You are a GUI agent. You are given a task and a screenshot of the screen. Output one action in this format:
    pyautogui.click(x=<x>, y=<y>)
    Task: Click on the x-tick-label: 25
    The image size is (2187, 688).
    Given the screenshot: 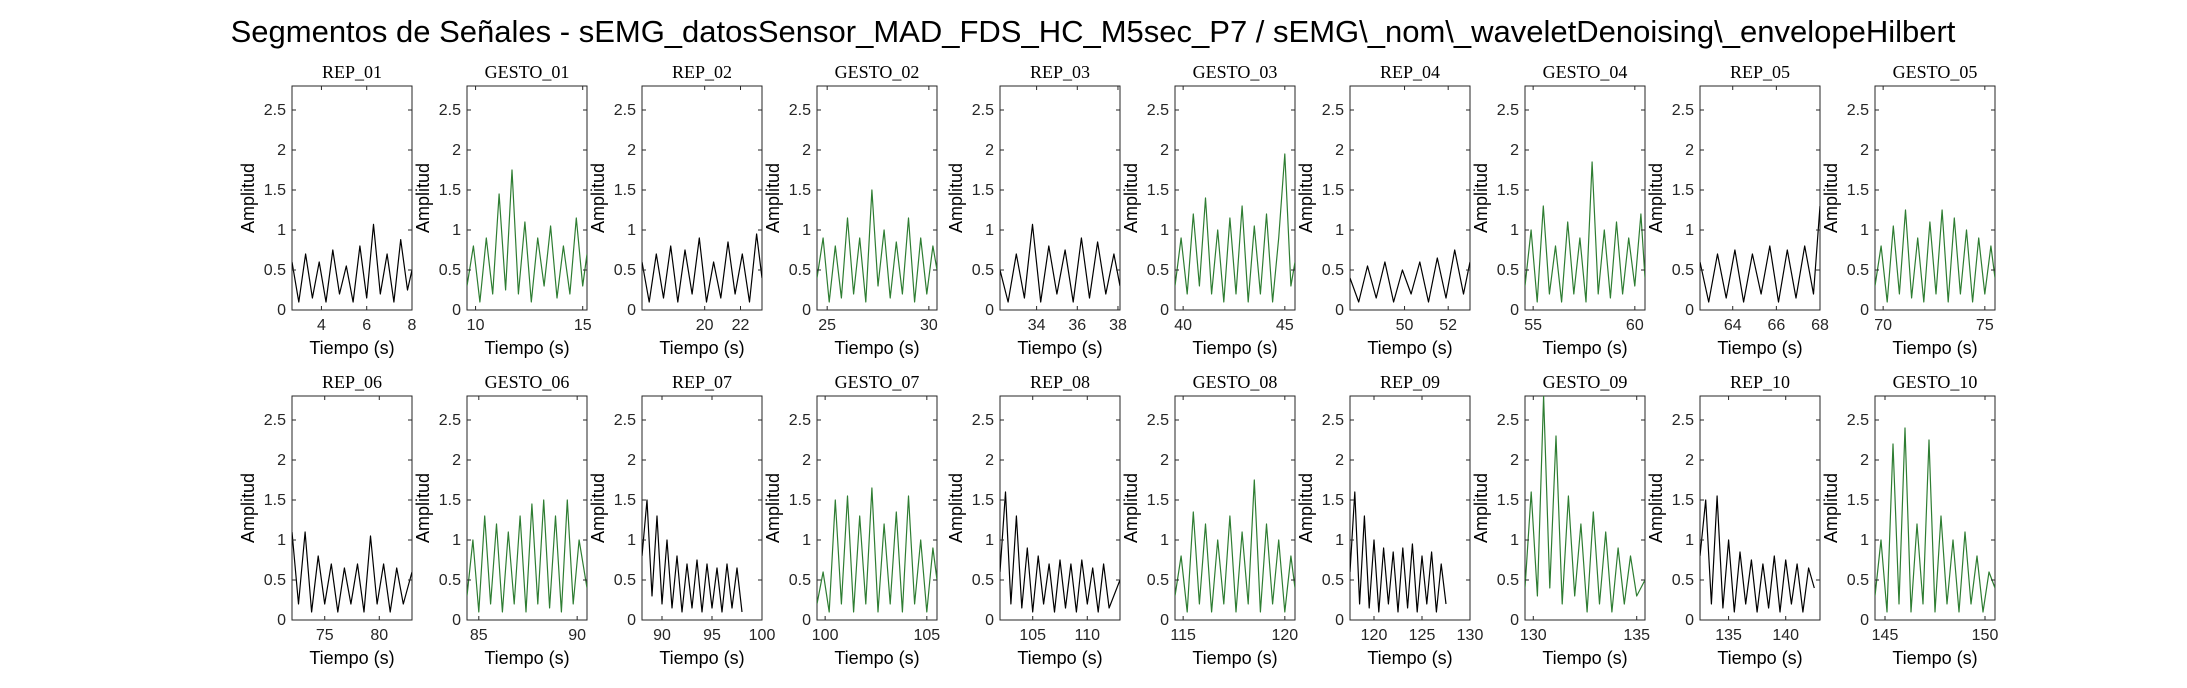 What is the action you would take?
    pyautogui.click(x=827, y=325)
    